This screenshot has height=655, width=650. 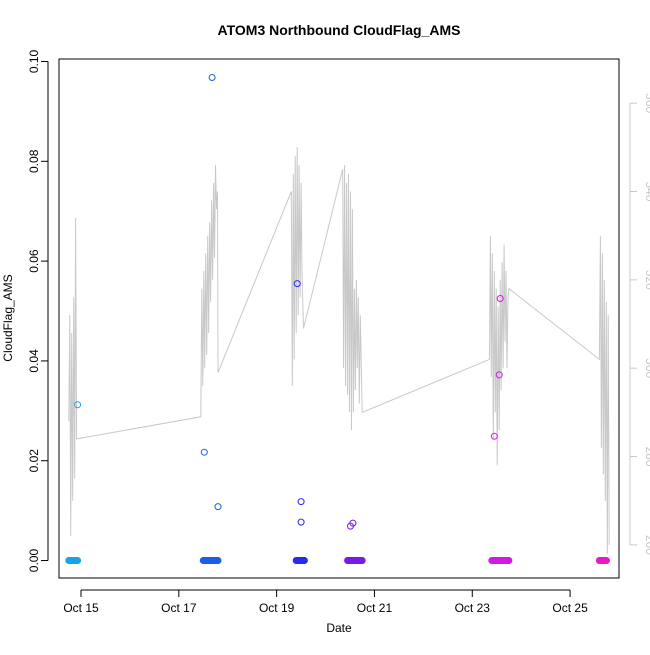 I want to click on y-tick-label: 0.04, so click(x=34, y=361).